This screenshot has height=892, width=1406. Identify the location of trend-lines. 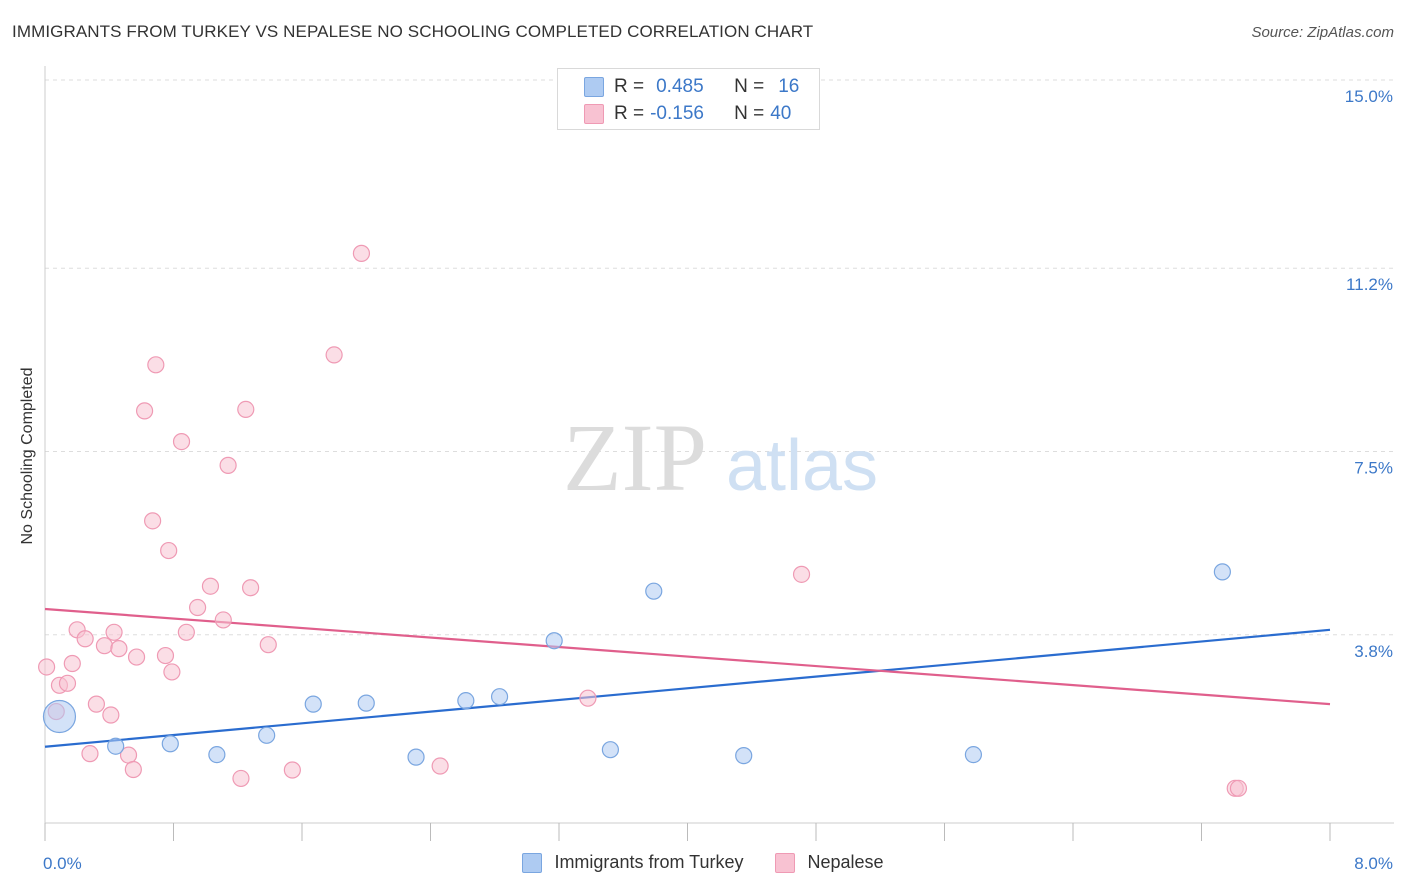
(687, 677).